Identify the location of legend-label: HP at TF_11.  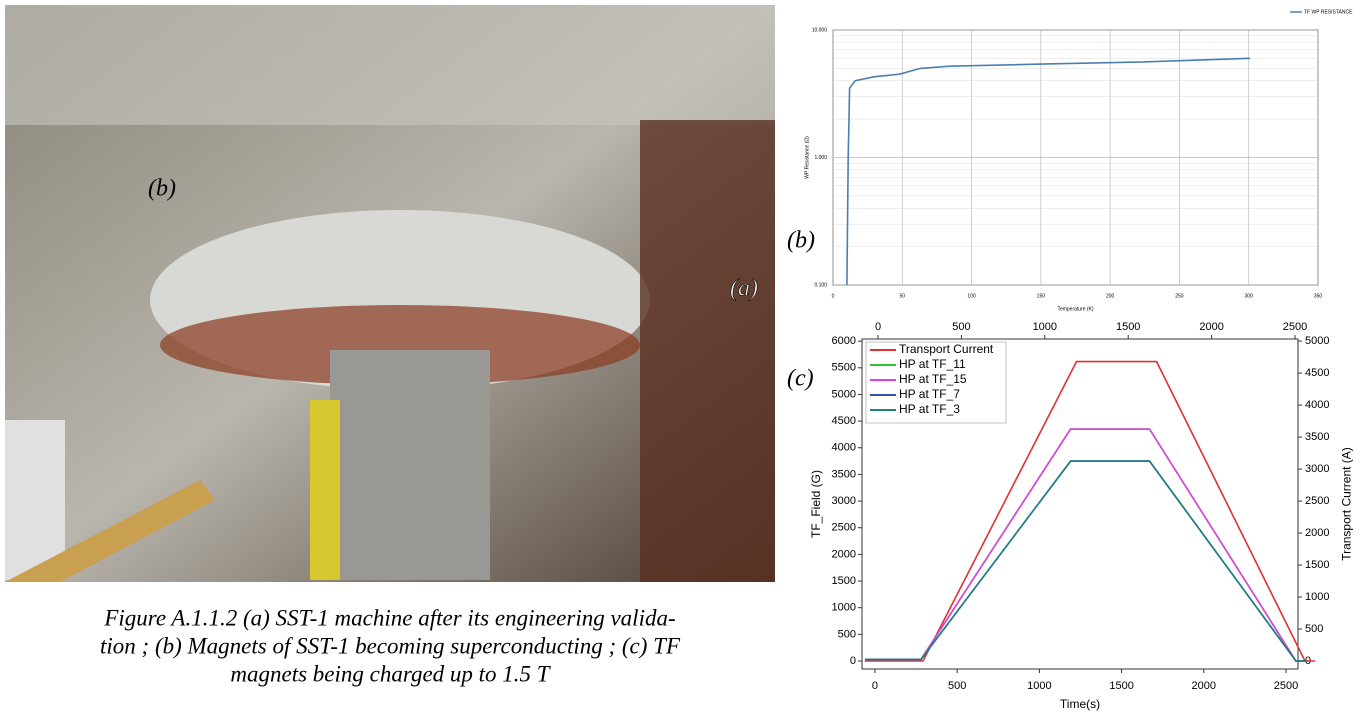
(932, 364).